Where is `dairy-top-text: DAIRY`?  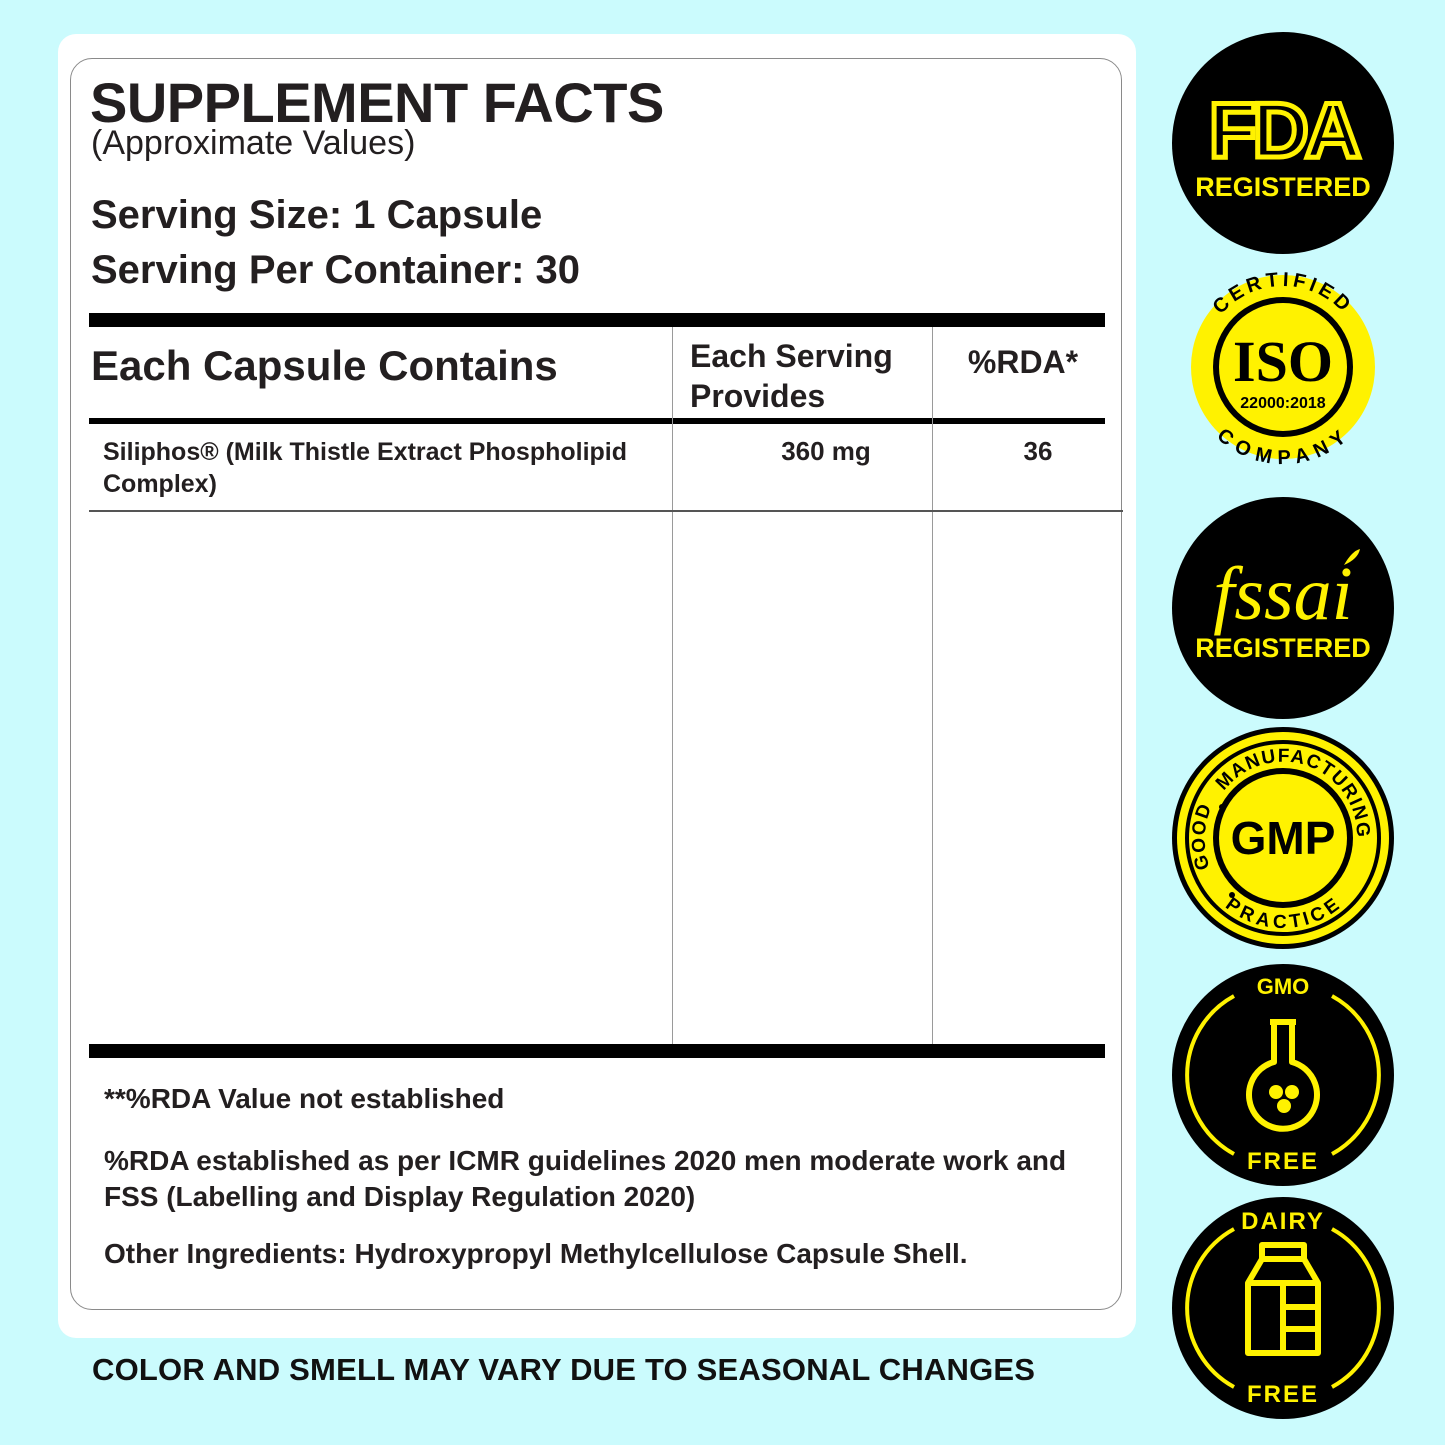
dairy-top-text: DAIRY is located at coordinates (1283, 1221).